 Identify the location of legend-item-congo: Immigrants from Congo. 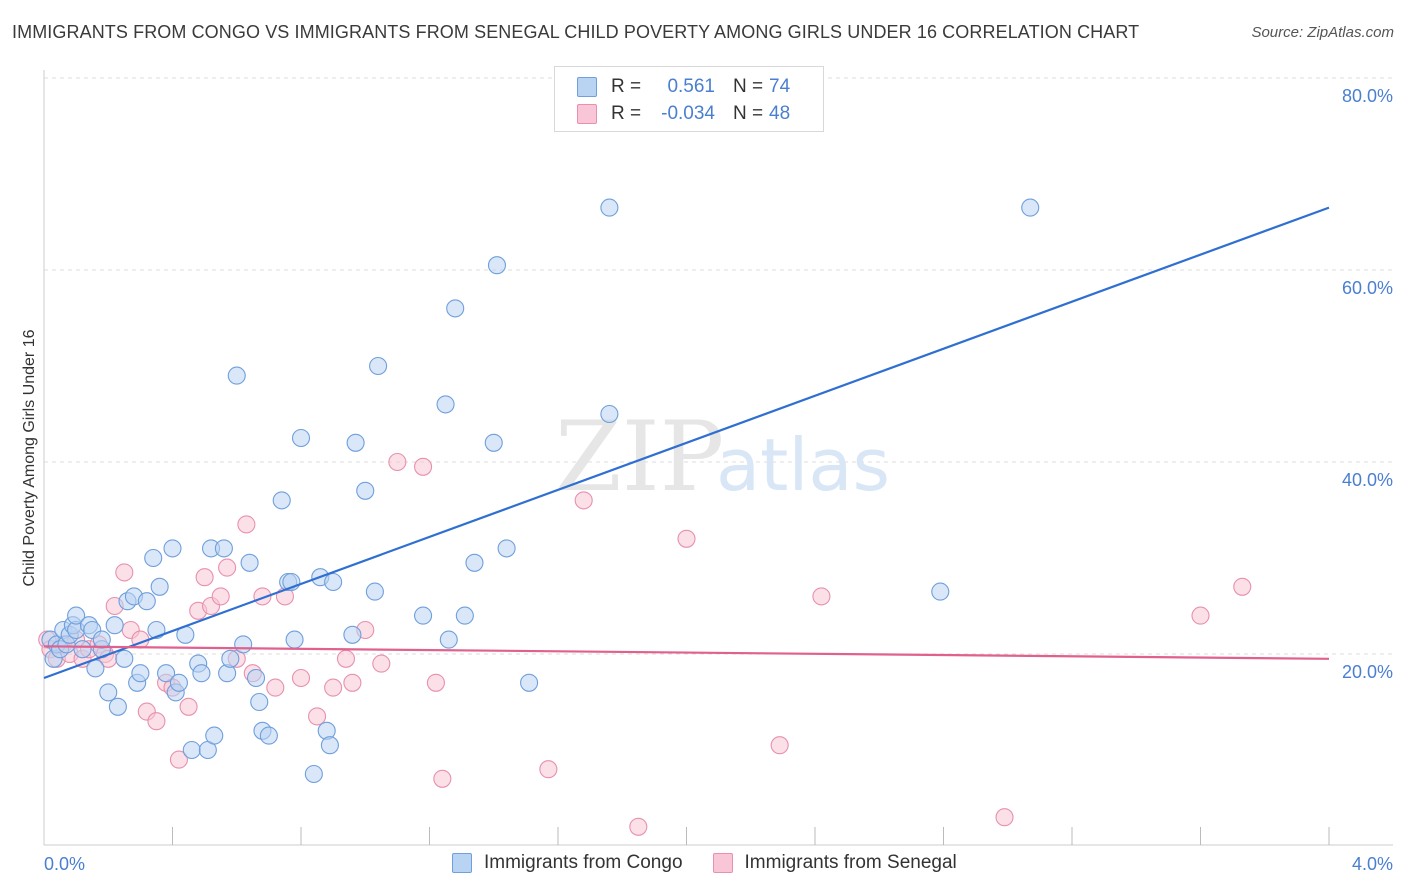
(567, 863).